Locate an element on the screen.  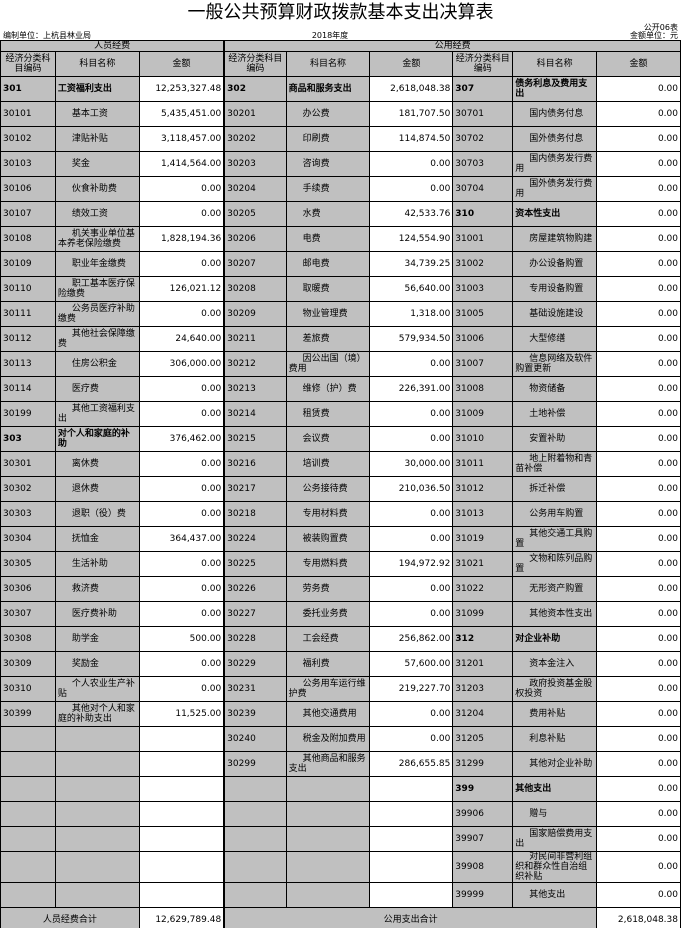
section-personnel: 人员经费 is located at coordinates (112, 46).